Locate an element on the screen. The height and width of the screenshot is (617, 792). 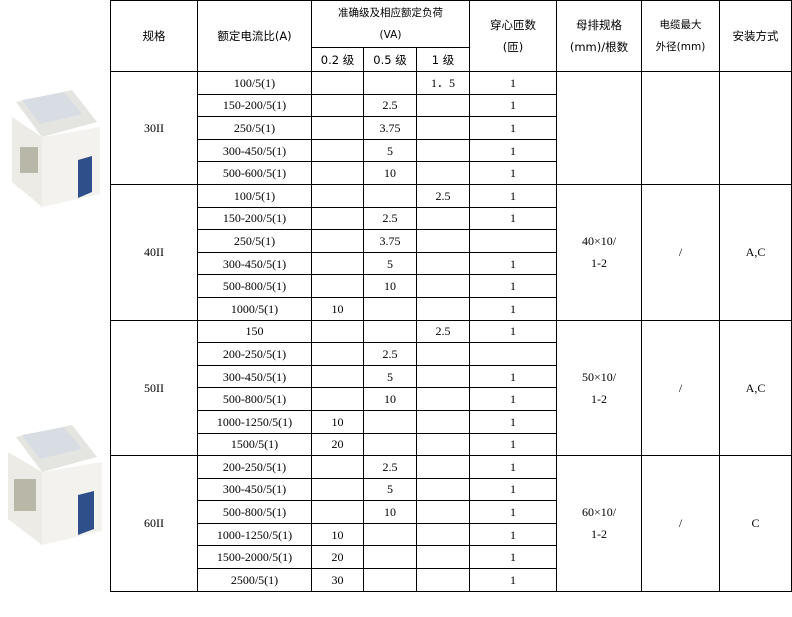
ratio-cell: 150 is located at coordinates (254, 331).